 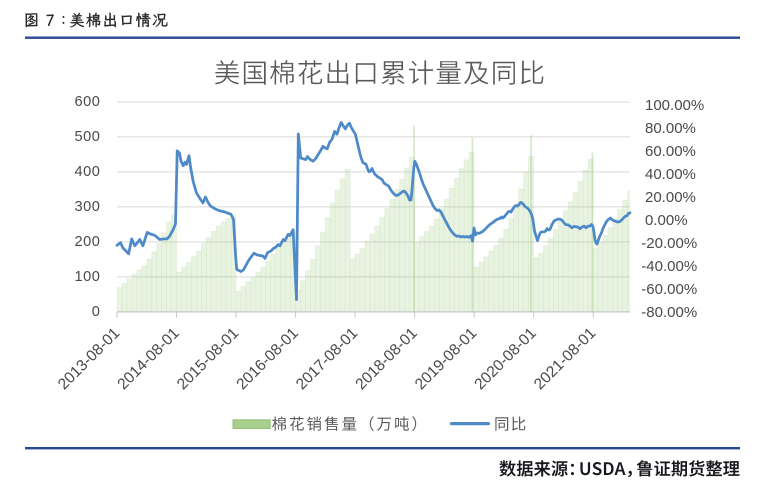 What do you see at coordinates (88, 242) in the screenshot?
I see `svg-text: 200` at bounding box center [88, 242].